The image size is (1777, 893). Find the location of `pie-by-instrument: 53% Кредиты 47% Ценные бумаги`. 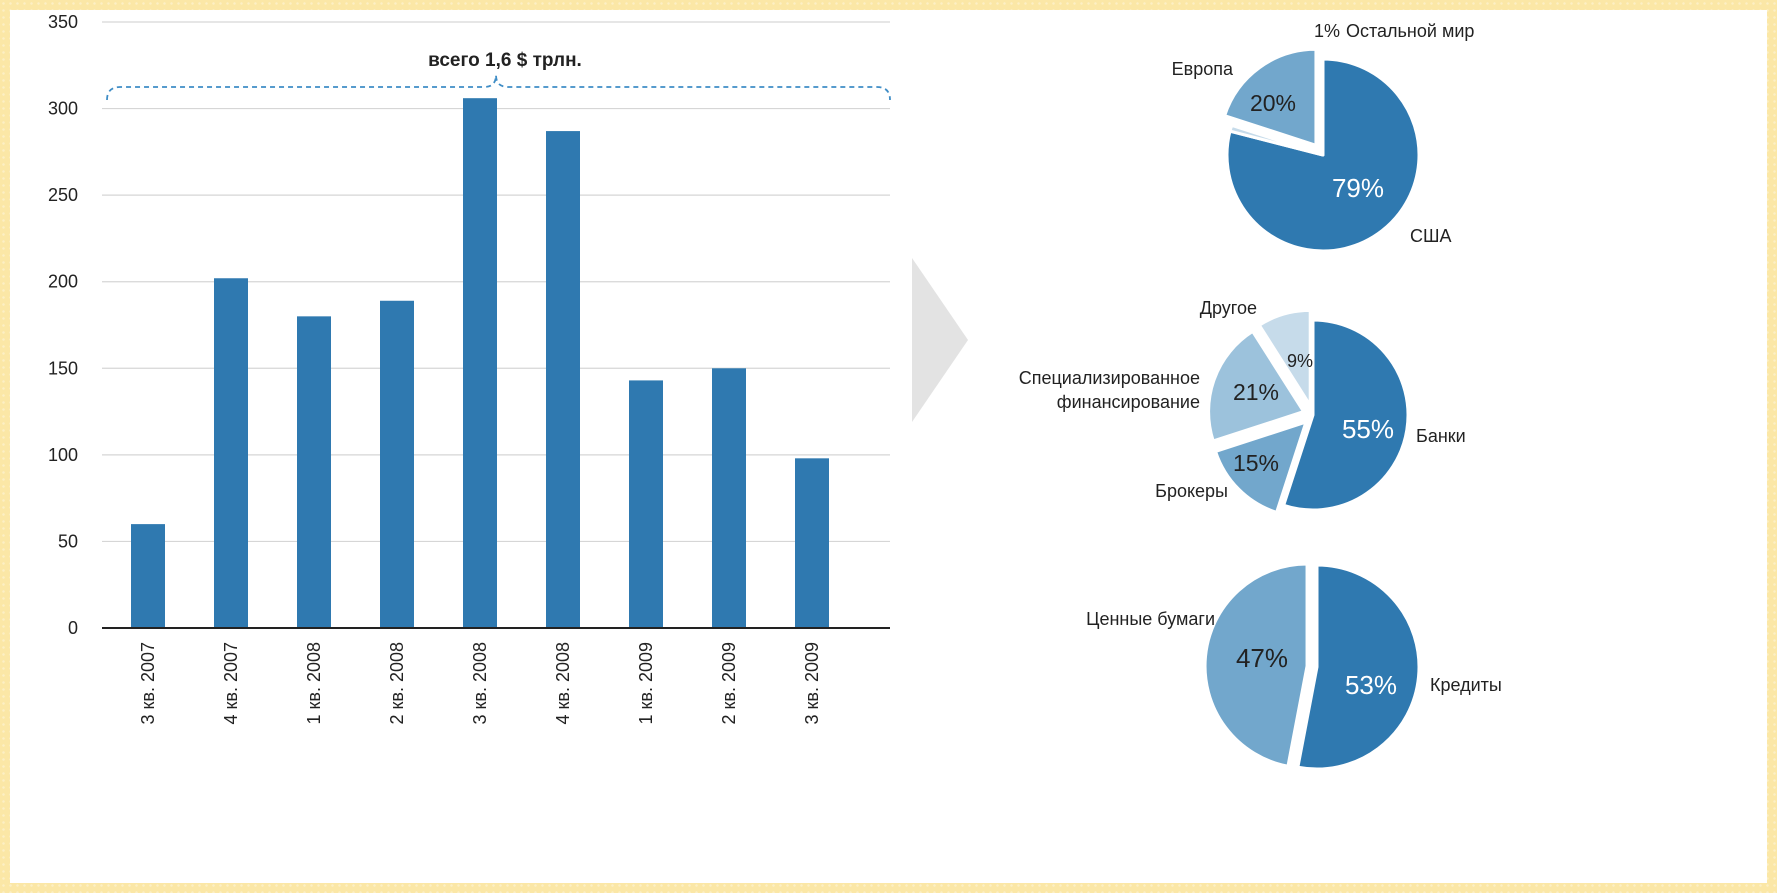

pie-by-instrument: 53% Кредиты 47% Ценные бумаги is located at coordinates (1294, 666).